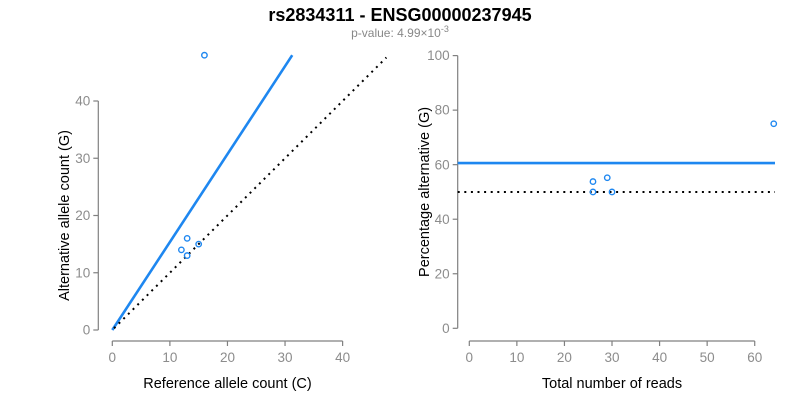 The width and height of the screenshot is (800, 400). Describe the element at coordinates (612, 384) in the screenshot. I see `x-axis-title: Total number of reads` at that location.